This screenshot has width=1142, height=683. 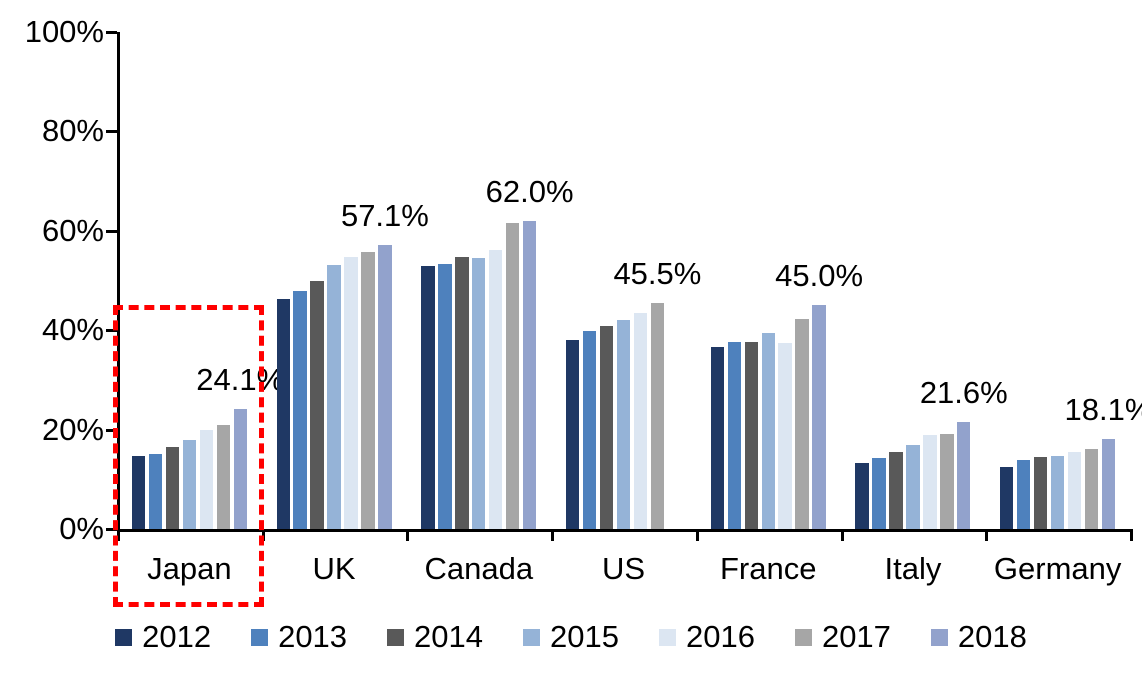 What do you see at coordinates (64, 31) in the screenshot?
I see `y-axis-tick-label: 100%` at bounding box center [64, 31].